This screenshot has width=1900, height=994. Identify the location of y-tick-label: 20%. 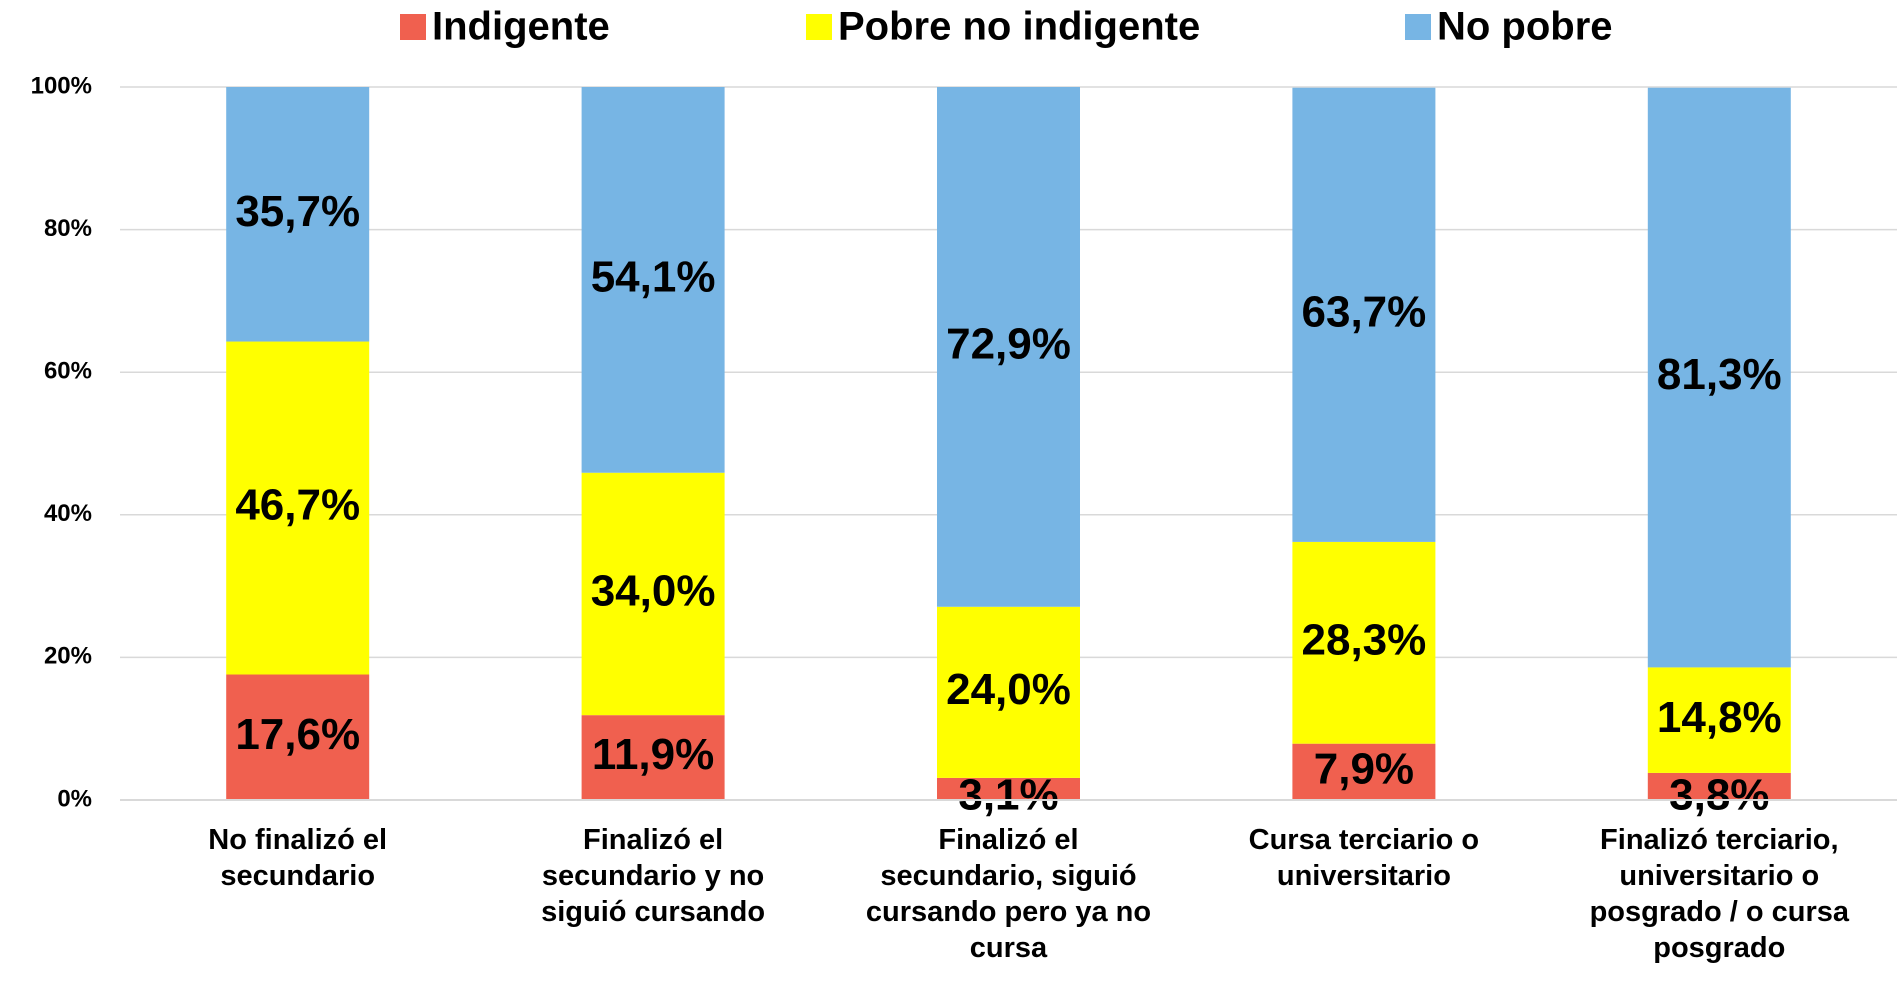
(68, 656).